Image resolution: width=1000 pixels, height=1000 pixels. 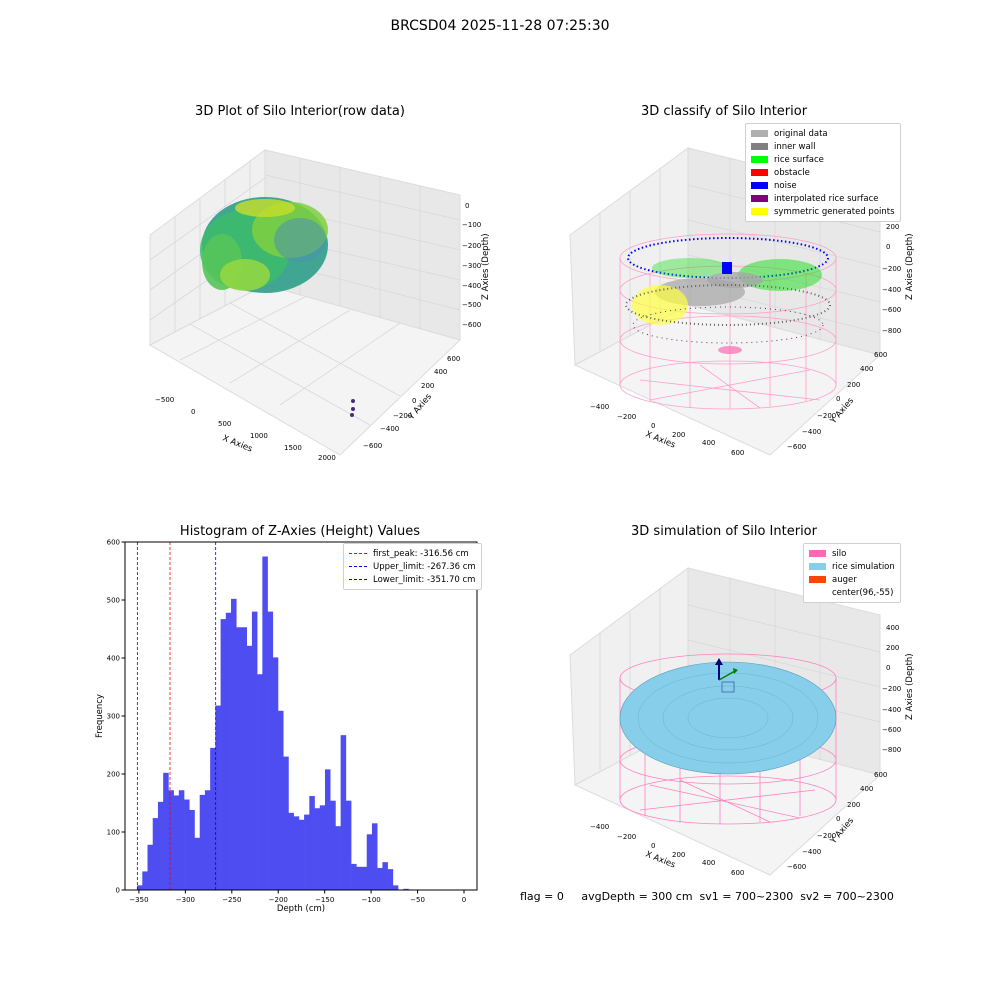 What do you see at coordinates (910, 266) in the screenshot?
I see `classify-zlabel: Z Axies (Depth)` at bounding box center [910, 266].